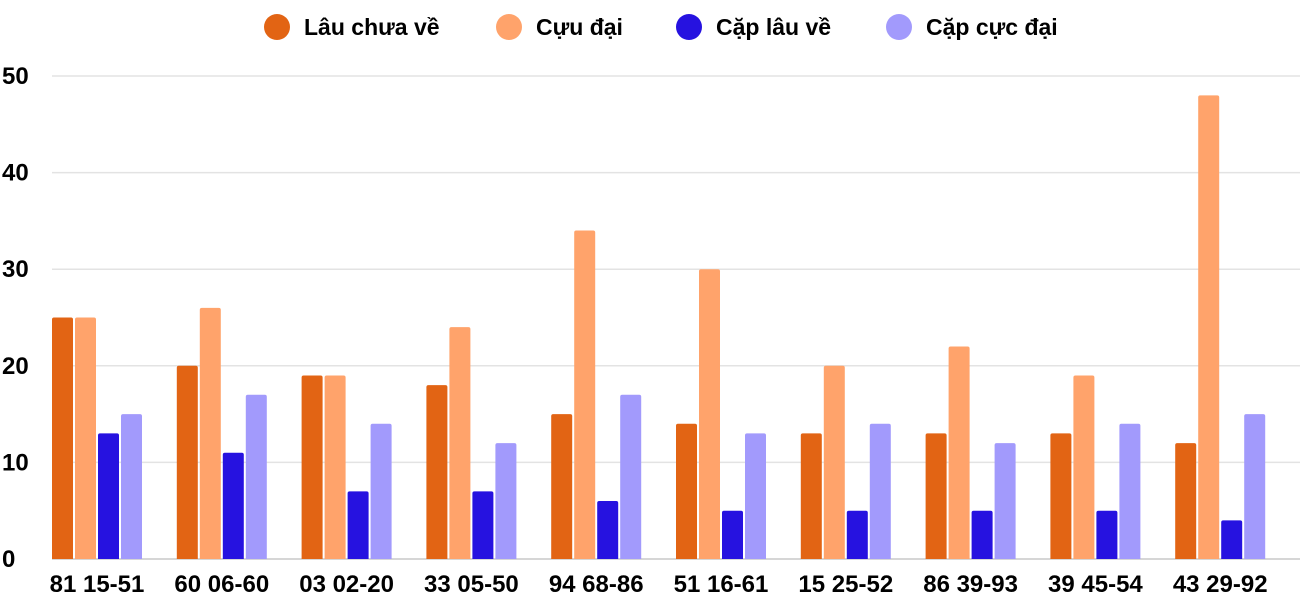 The image size is (1300, 605). I want to click on y-tick-label: 10, so click(15, 462).